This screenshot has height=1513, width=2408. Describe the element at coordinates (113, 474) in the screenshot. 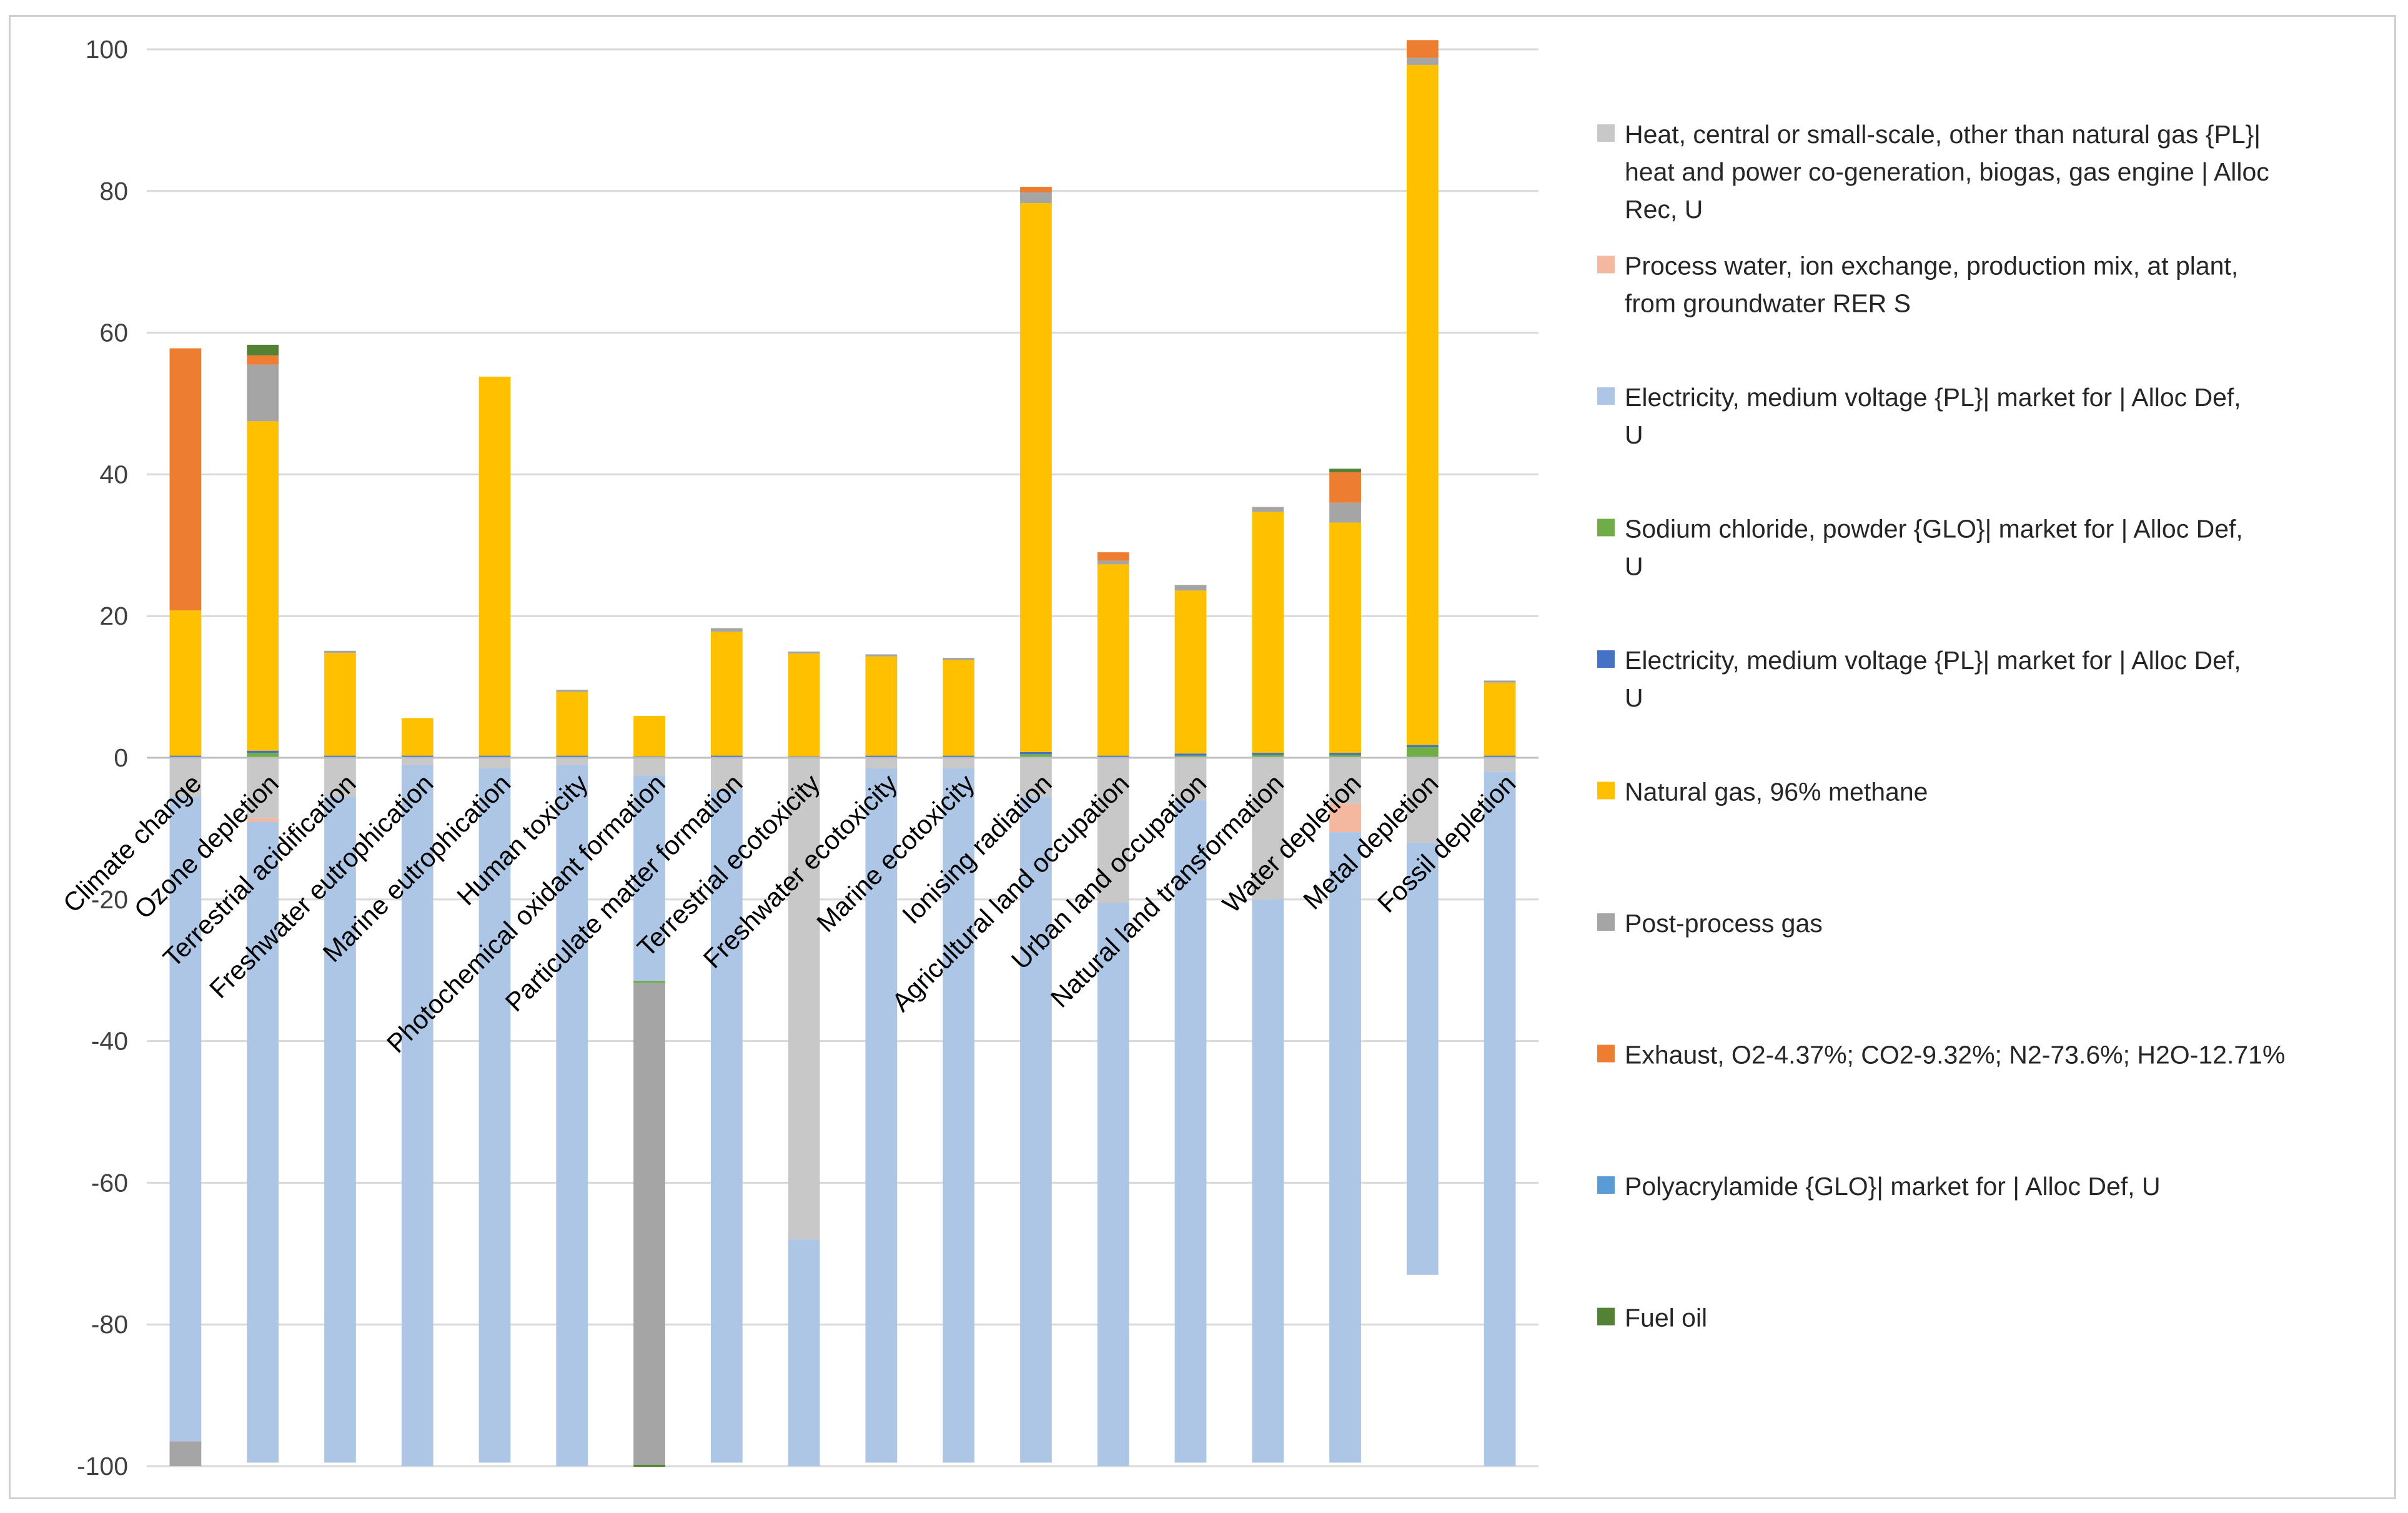

I see `y-tick-label: 40` at that location.